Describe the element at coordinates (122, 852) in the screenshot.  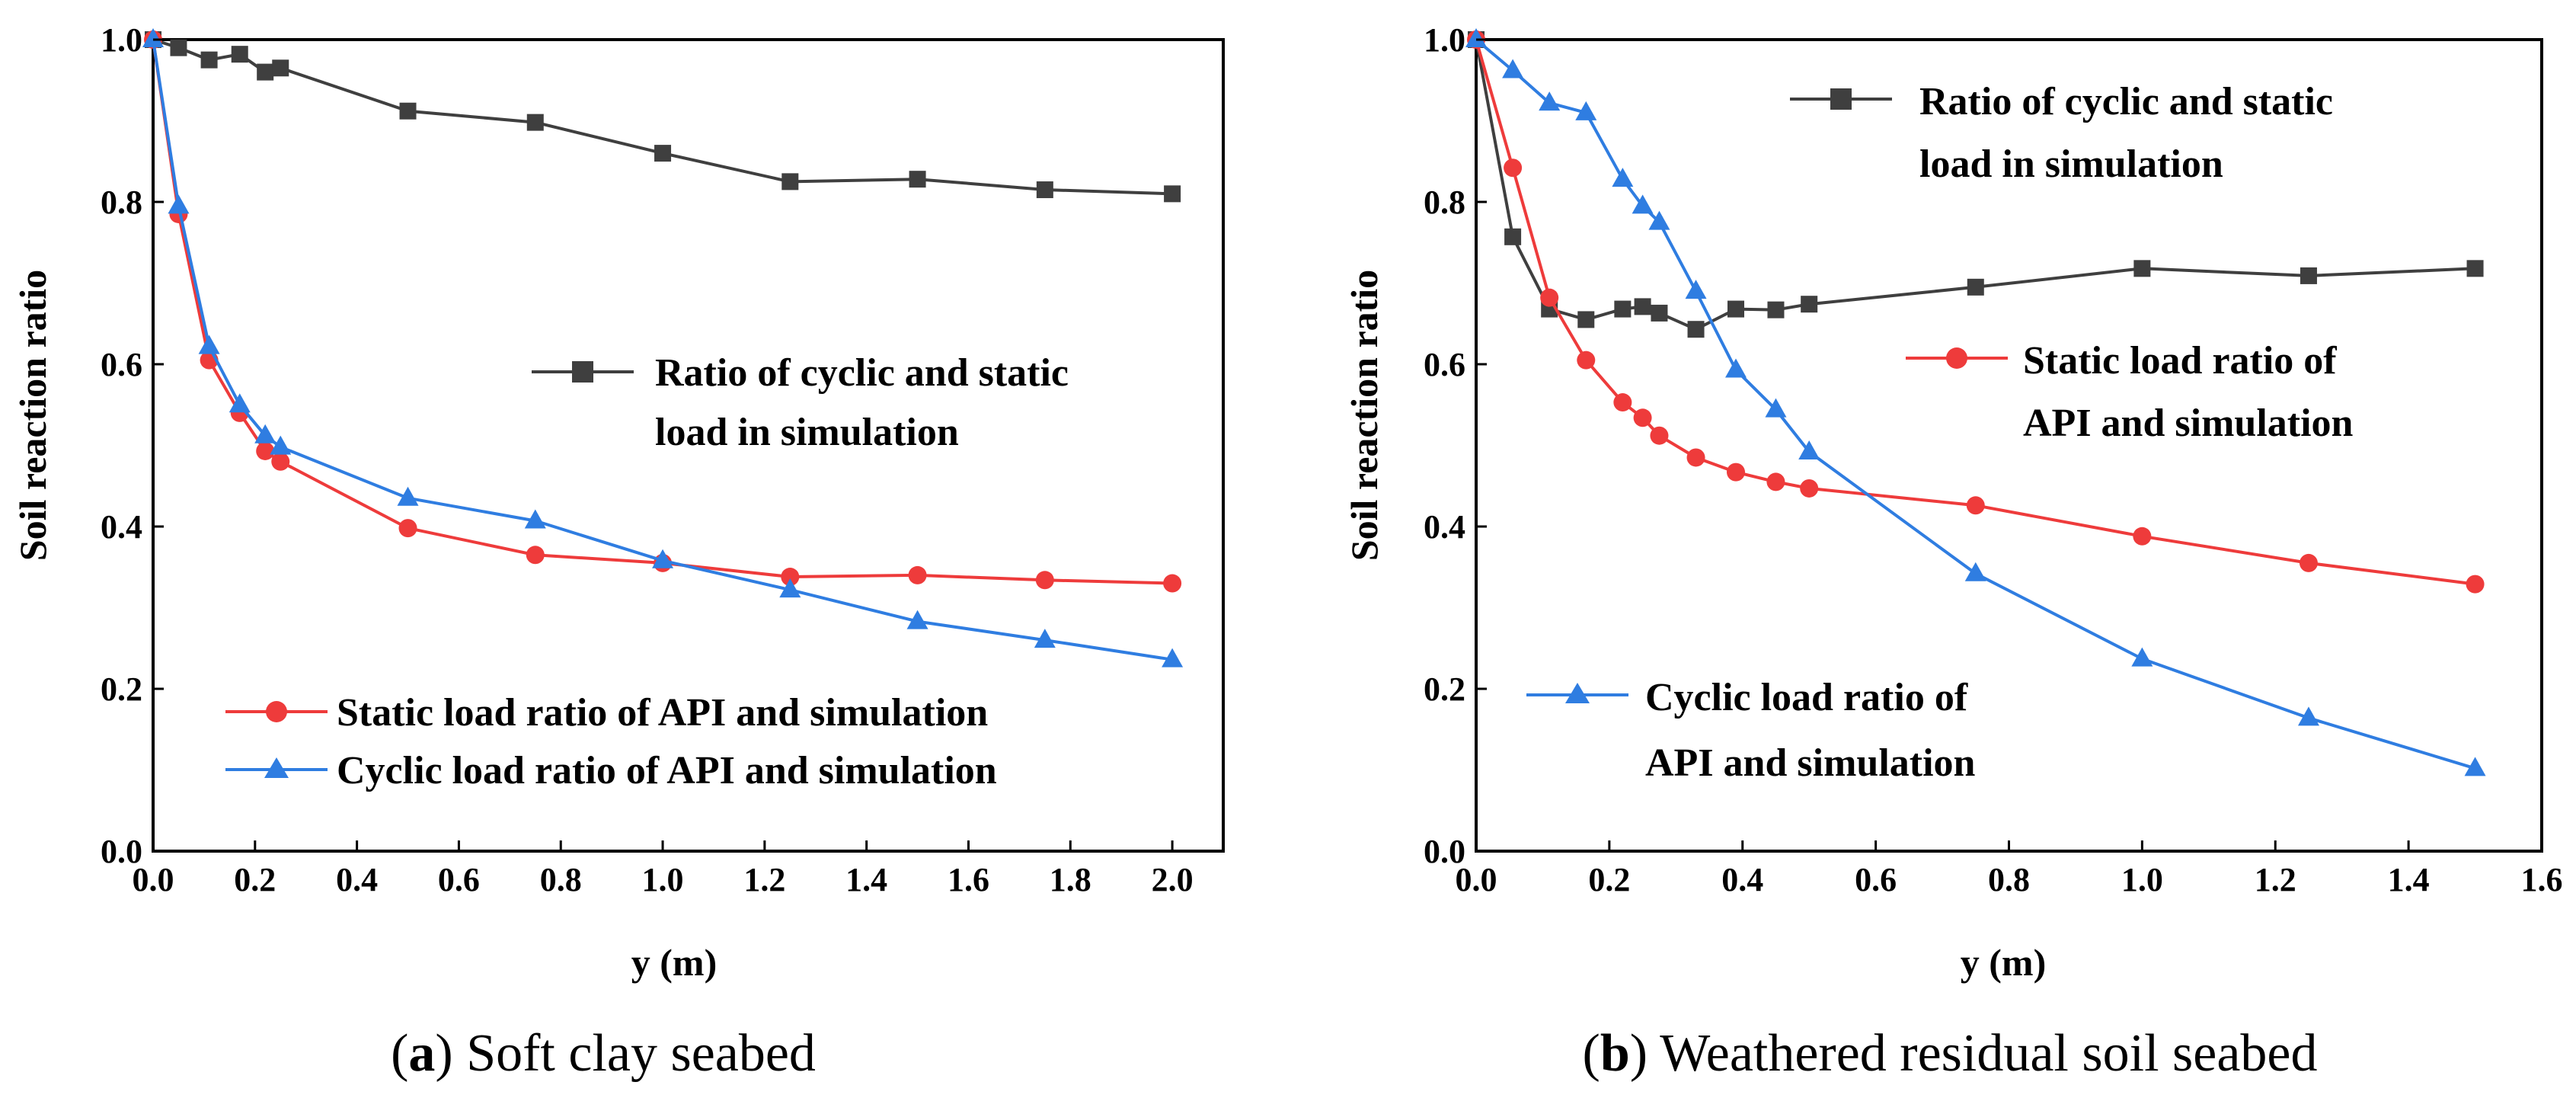
I see `panel-a-y-tick-label: 0.0` at that location.